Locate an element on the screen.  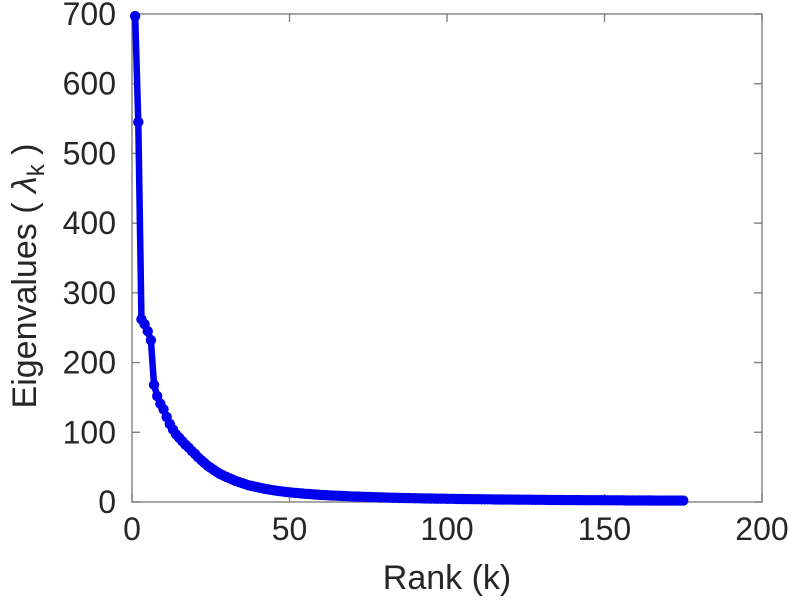
x-tick-label: 100 is located at coordinates (446, 529).